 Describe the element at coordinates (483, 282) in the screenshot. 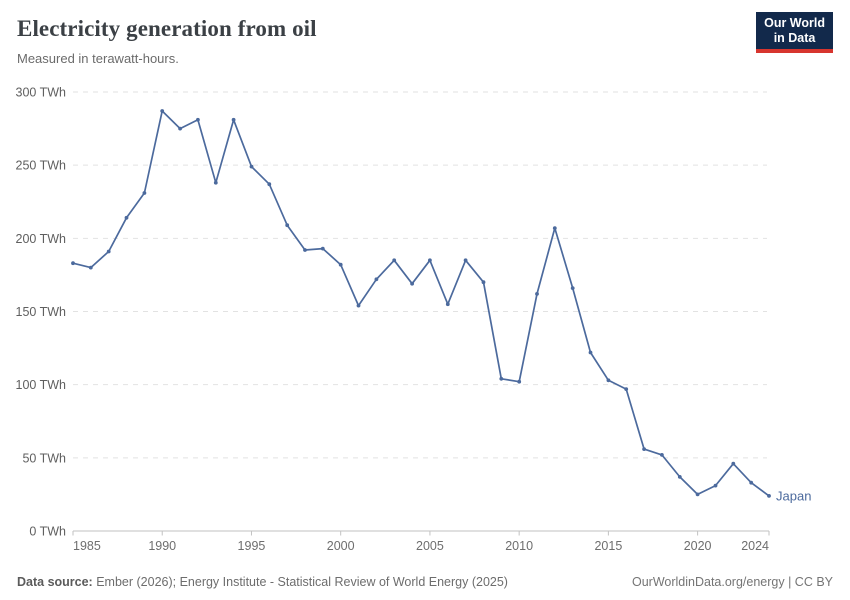

I see `data-point-2008` at that location.